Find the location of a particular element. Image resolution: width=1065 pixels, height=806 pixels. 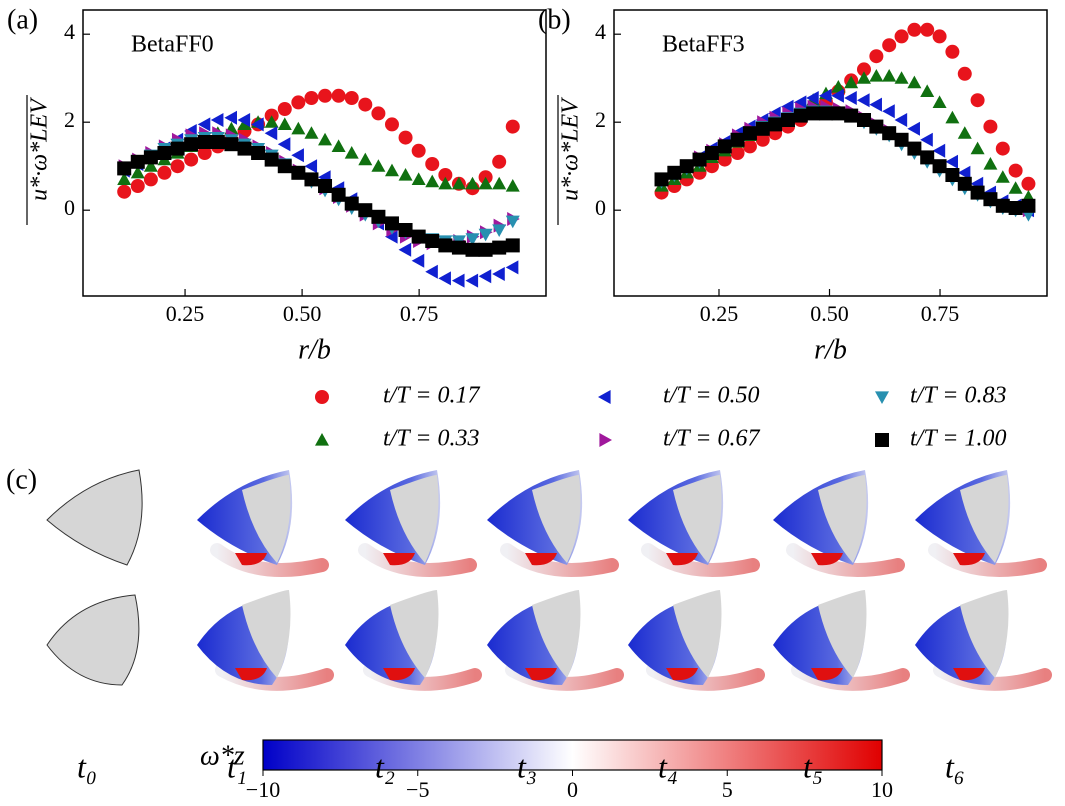

snapshot-label: t₂ is located at coordinates (385, 766).